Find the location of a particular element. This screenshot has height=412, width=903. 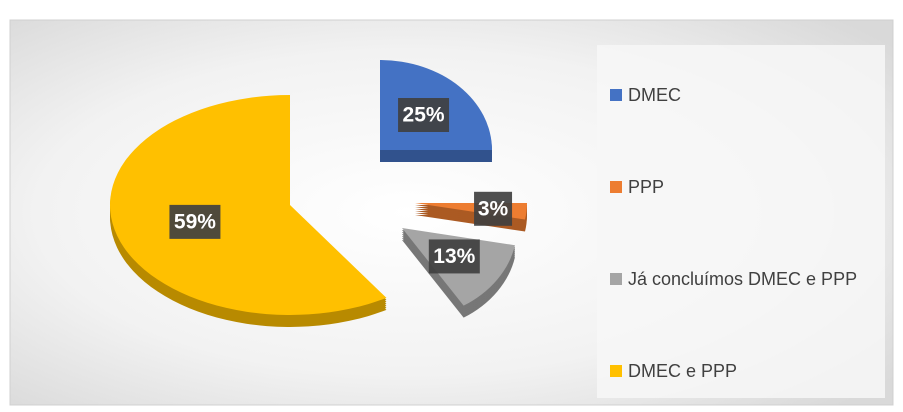

legend-label: Já concluímos DMEC e PPP is located at coordinates (742, 279).